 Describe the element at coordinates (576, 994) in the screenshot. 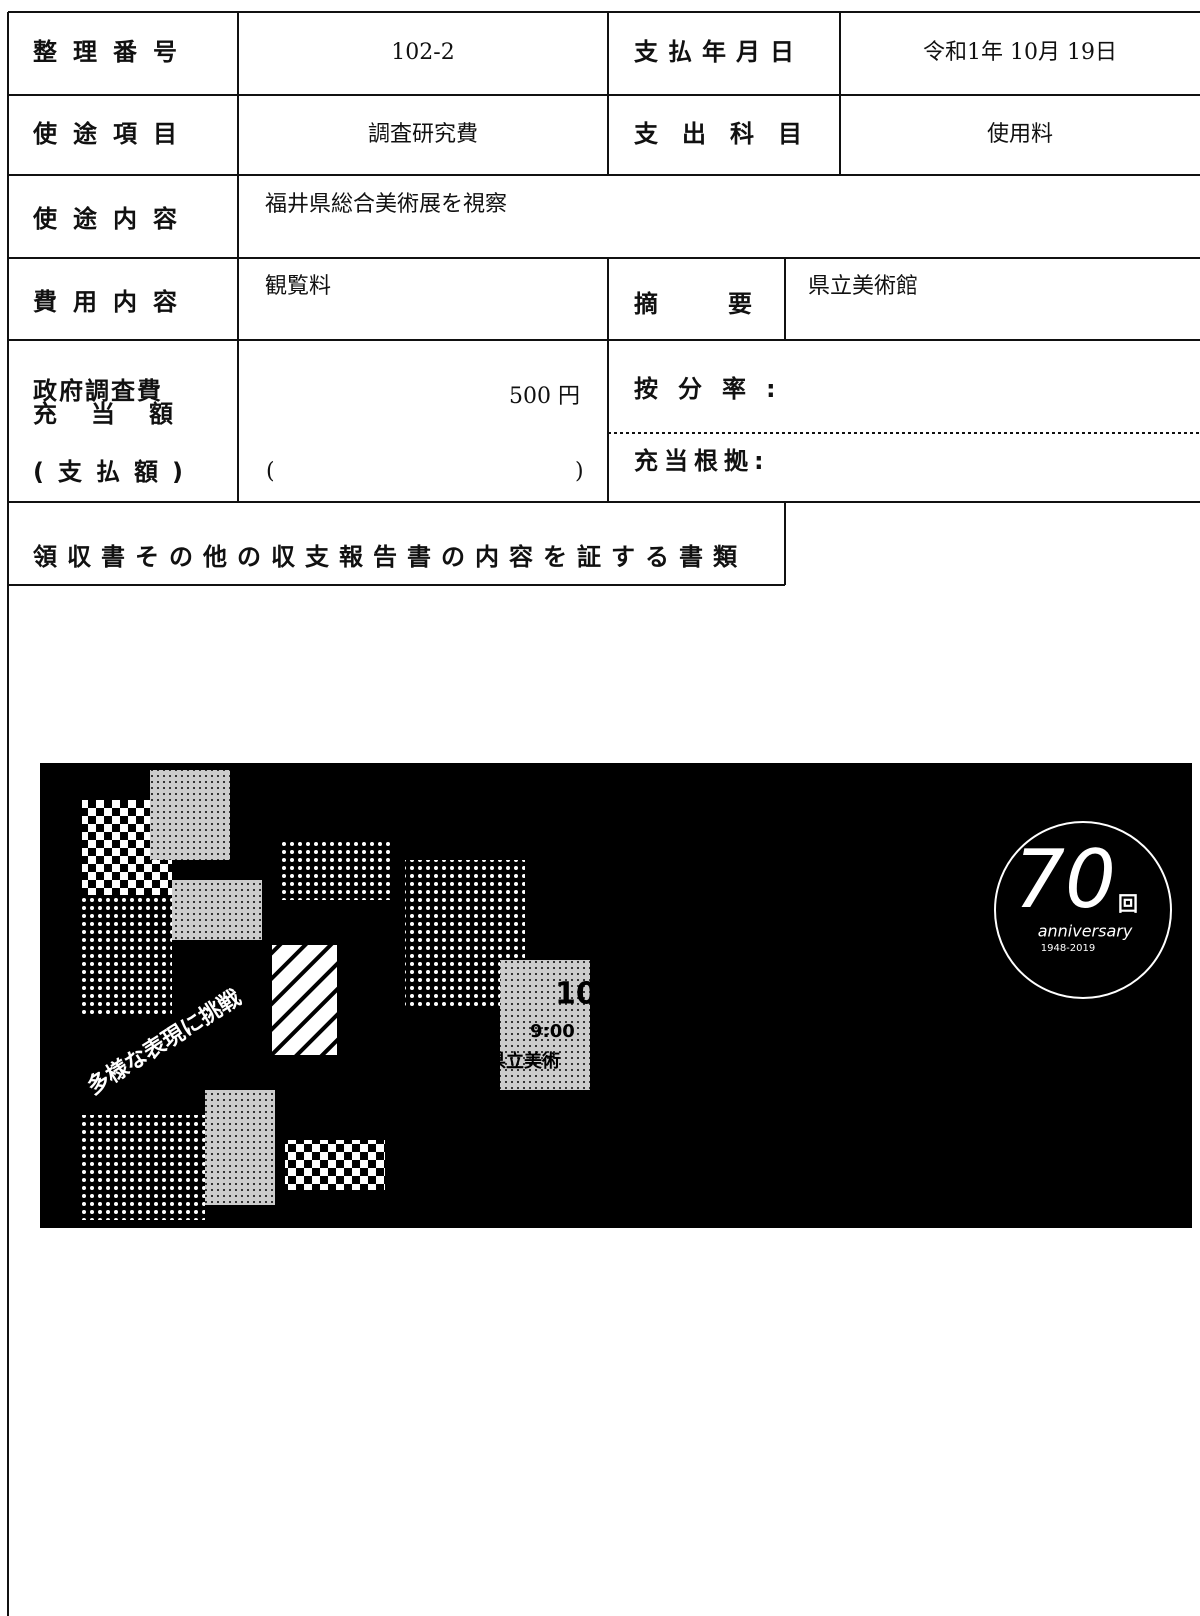

I see `ticket-text: 10` at that location.